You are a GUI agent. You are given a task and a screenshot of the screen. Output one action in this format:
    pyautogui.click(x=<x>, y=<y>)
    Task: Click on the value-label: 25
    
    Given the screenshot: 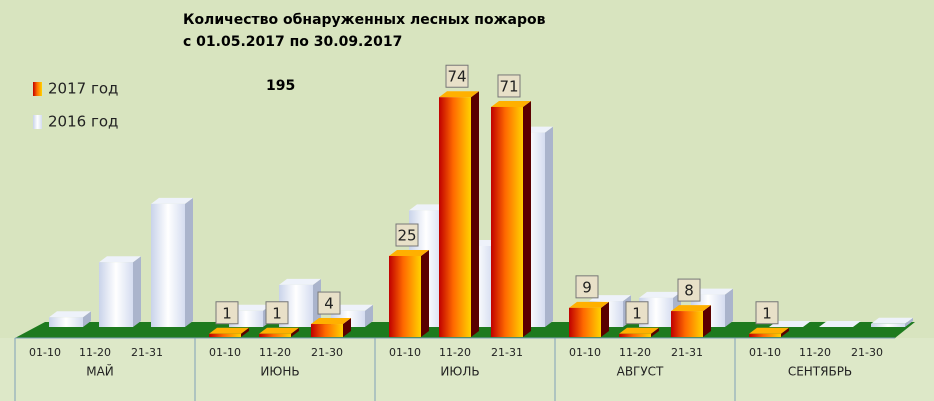 What is the action you would take?
    pyautogui.click(x=406, y=236)
    